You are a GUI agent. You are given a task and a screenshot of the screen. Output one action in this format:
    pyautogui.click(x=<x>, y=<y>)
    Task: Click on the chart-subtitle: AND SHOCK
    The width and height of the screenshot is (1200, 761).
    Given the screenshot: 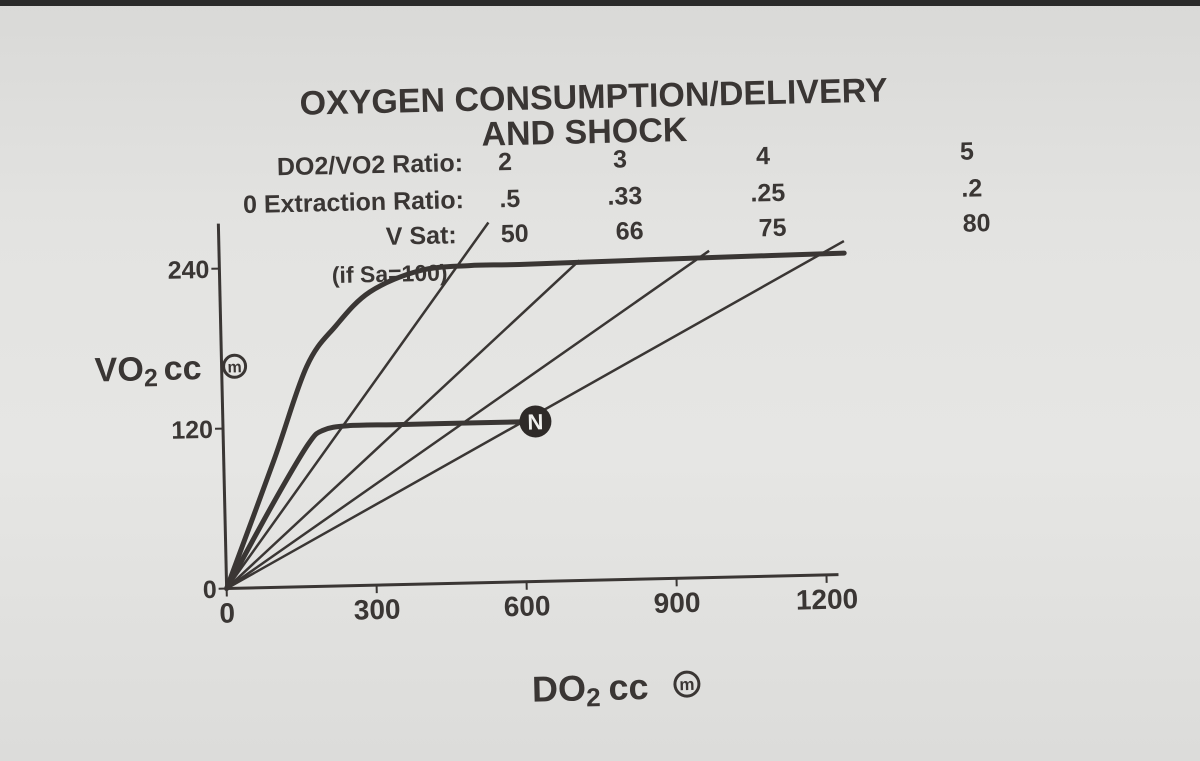 What is the action you would take?
    pyautogui.click(x=584, y=132)
    